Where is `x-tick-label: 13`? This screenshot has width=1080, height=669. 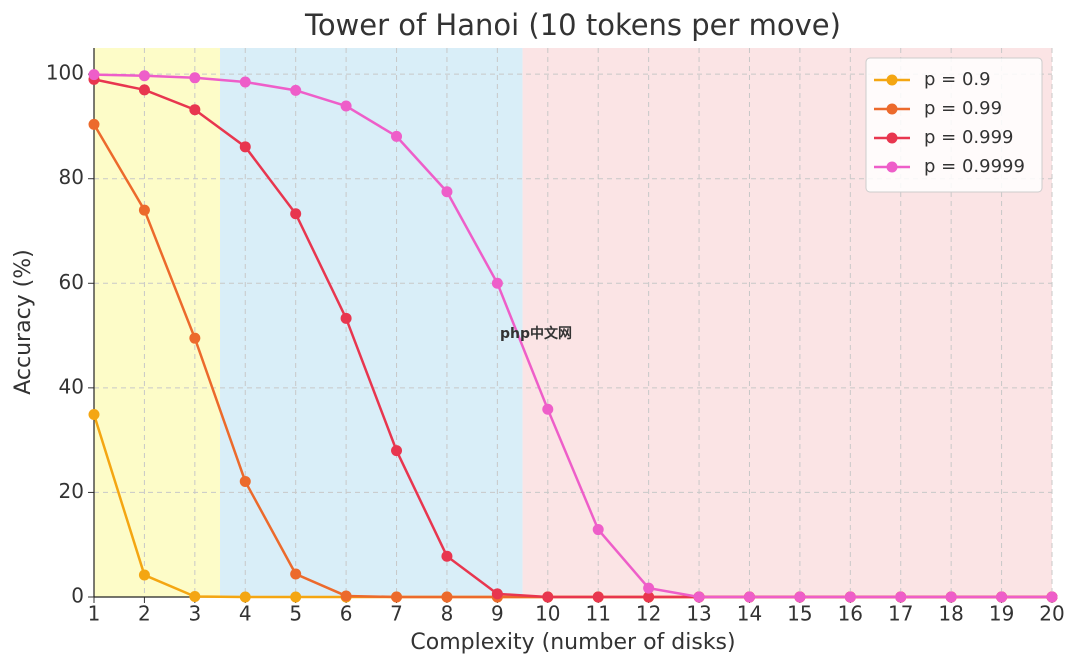
x-tick-label: 13 is located at coordinates (698, 614).